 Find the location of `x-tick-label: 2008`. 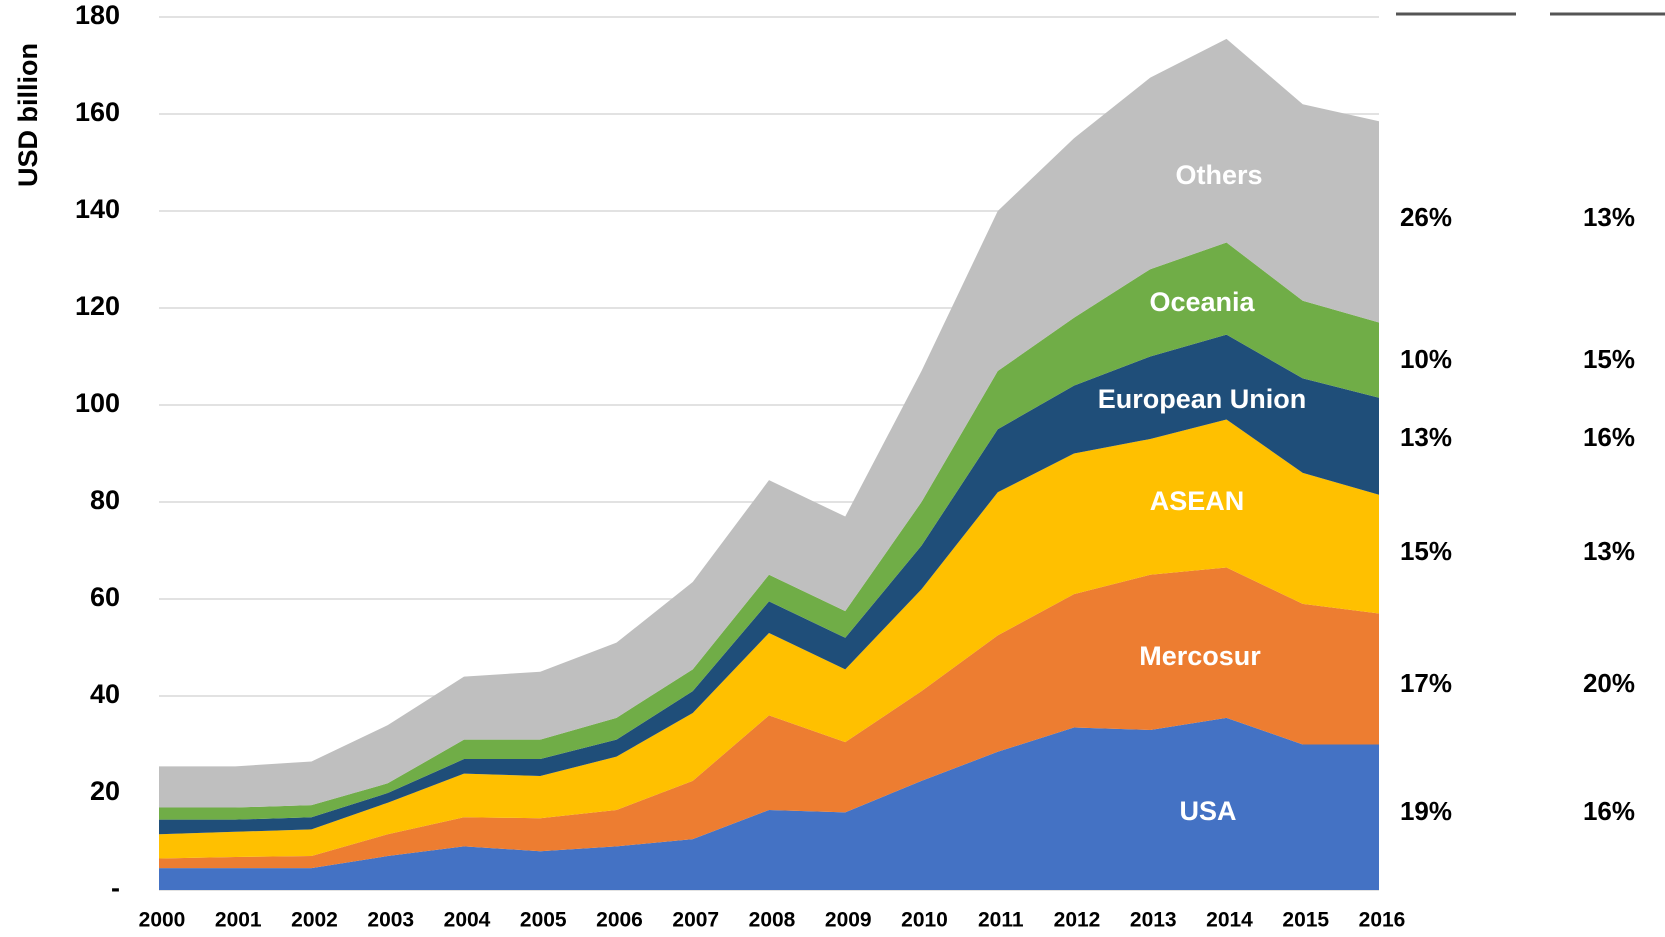

x-tick-label: 2008 is located at coordinates (772, 920).